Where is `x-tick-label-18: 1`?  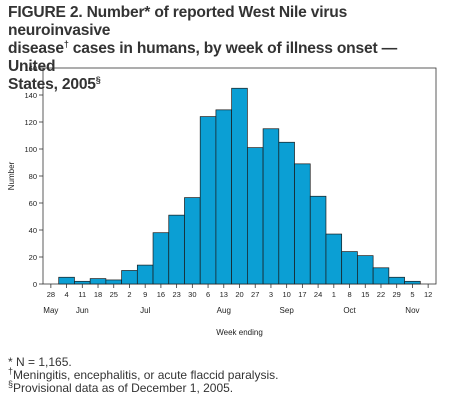
x-tick-label-18: 1 is located at coordinates (334, 294).